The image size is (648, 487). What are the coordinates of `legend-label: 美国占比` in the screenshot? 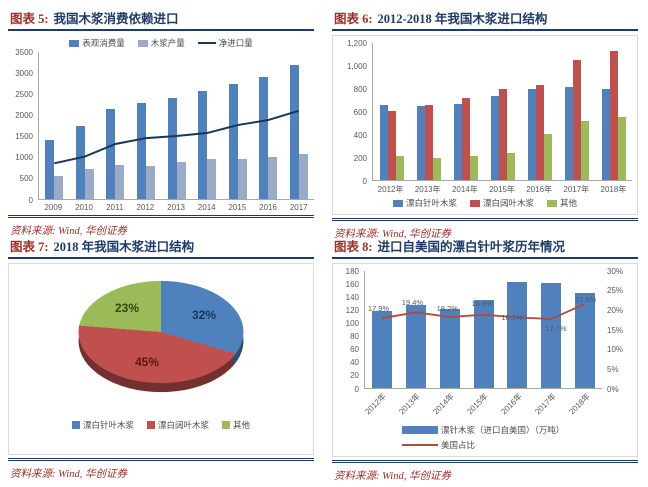 It's located at (458, 445).